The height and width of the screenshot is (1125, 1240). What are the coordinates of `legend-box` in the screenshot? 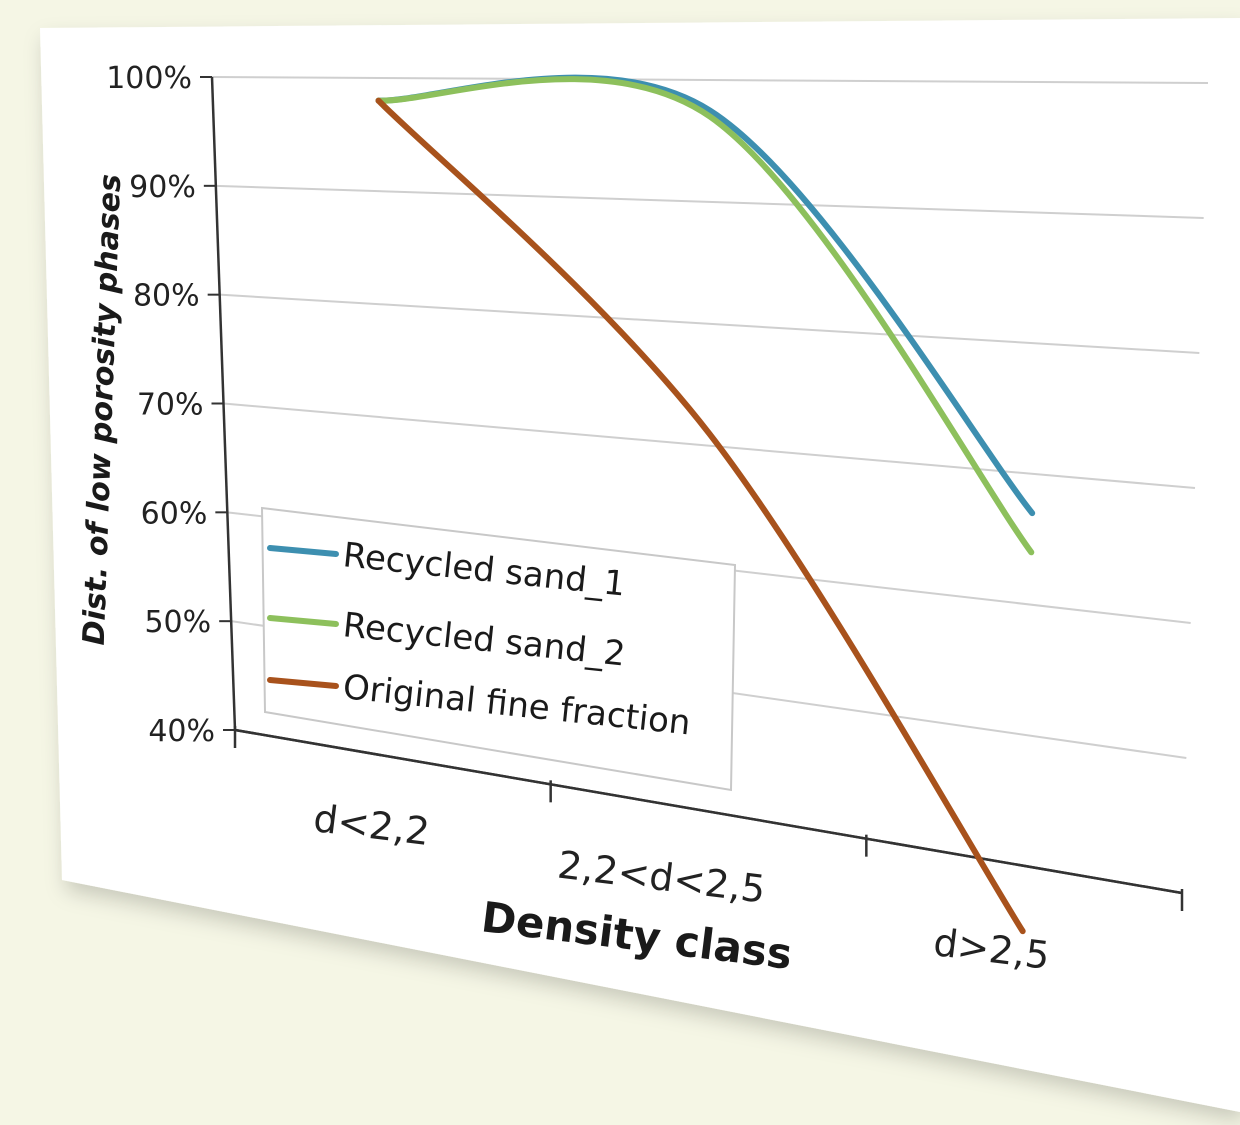 It's located at (498, 649).